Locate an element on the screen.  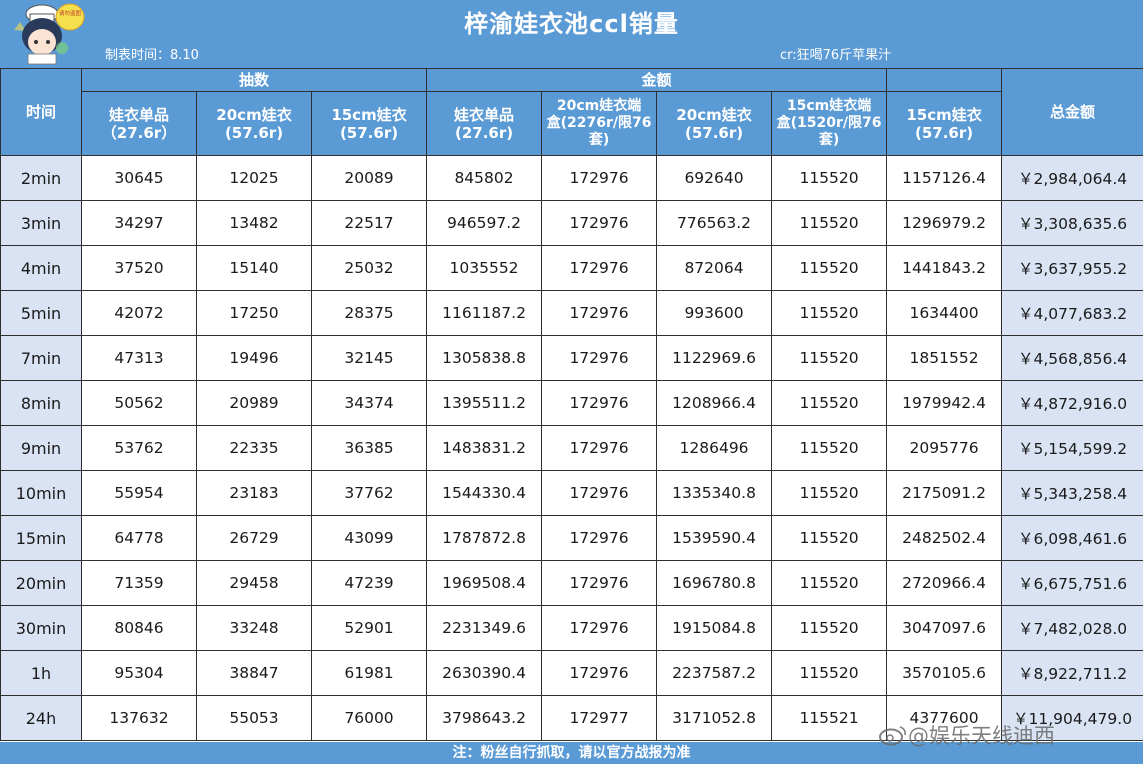
header-group-blank is located at coordinates (944, 80).